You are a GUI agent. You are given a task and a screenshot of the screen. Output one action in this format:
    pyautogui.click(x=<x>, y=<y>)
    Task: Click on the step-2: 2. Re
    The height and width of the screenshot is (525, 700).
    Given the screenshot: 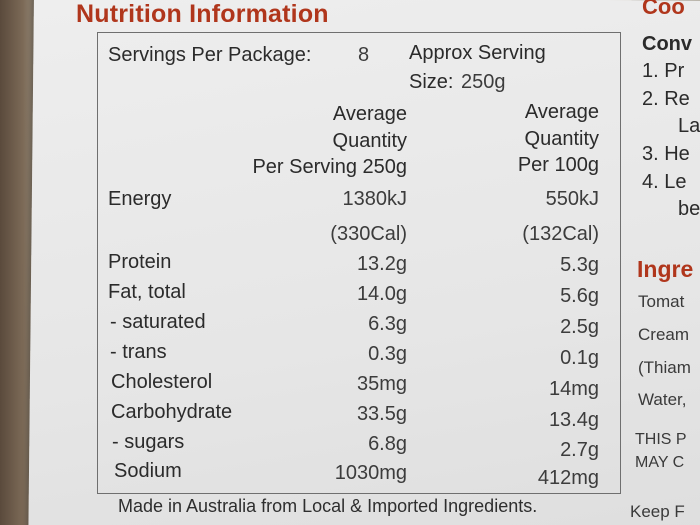 What is the action you would take?
    pyautogui.click(x=666, y=99)
    